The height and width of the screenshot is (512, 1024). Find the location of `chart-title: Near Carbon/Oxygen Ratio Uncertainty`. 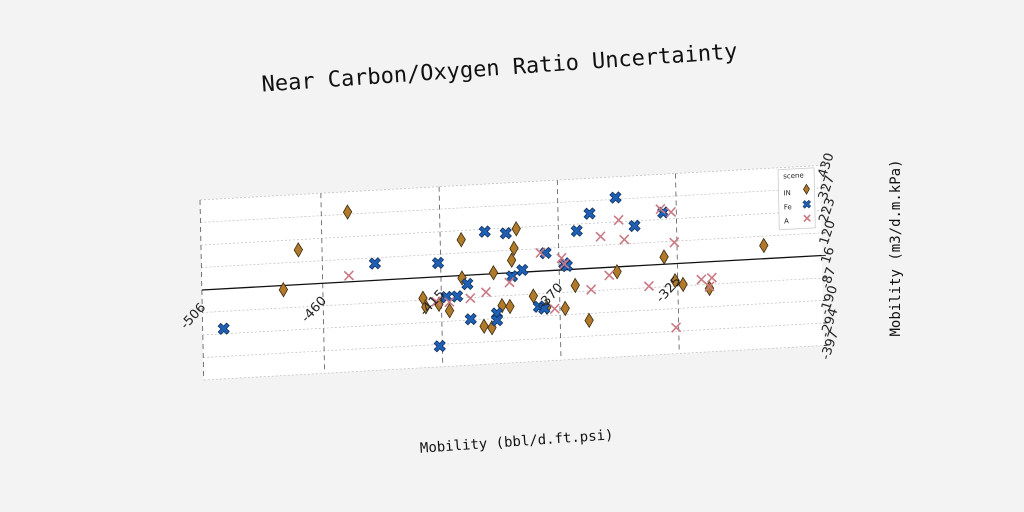

chart-title: Near Carbon/Oxygen Ratio Uncertainty is located at coordinates (499, 68).